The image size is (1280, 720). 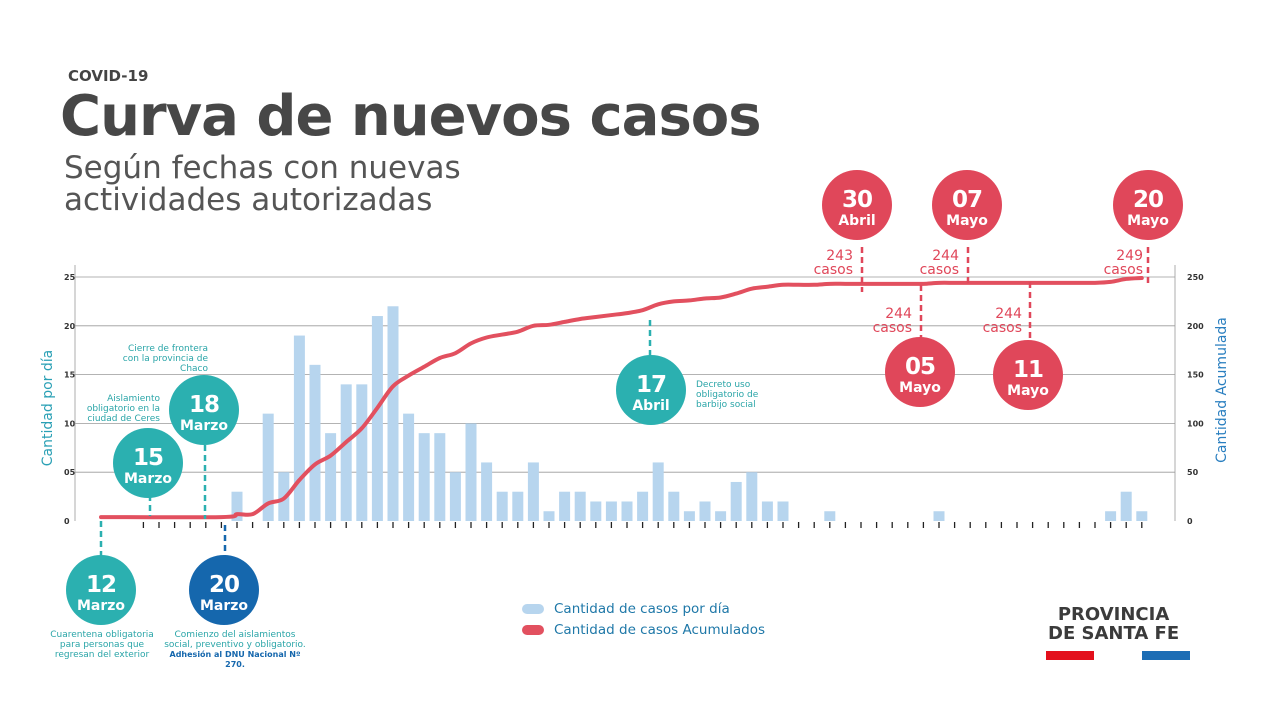 I want to click on event-20-mayo-day: 20, so click(x=1148, y=200).